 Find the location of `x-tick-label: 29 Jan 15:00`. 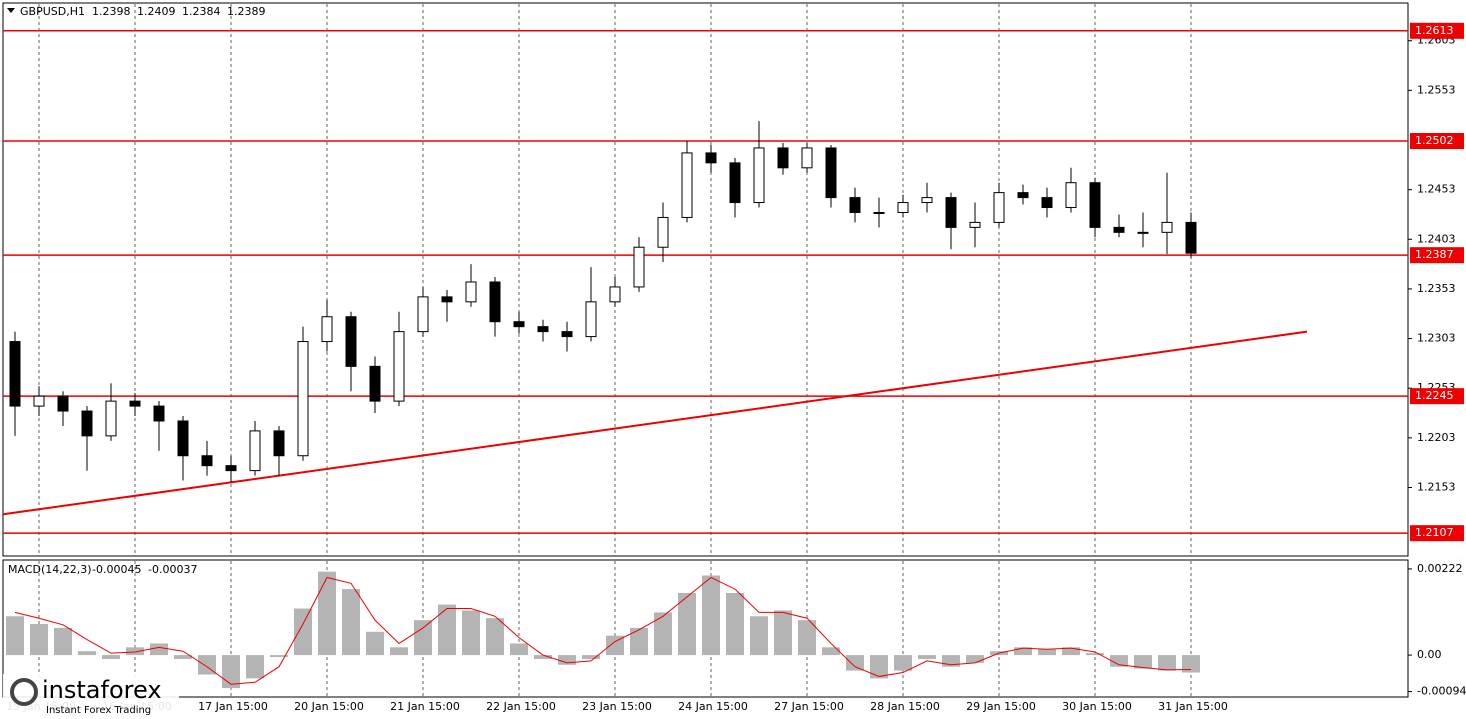

x-tick-label: 29 Jan 15:00 is located at coordinates (1001, 706).